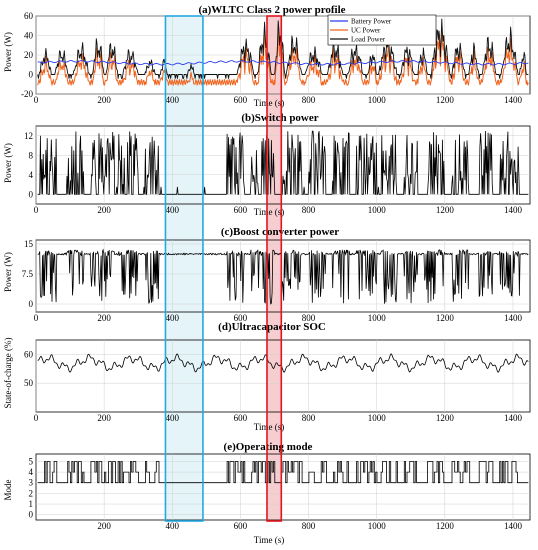 This screenshot has width=538, height=550. What do you see at coordinates (8, 489) in the screenshot?
I see `panel-e-ylabel: Mode` at bounding box center [8, 489].